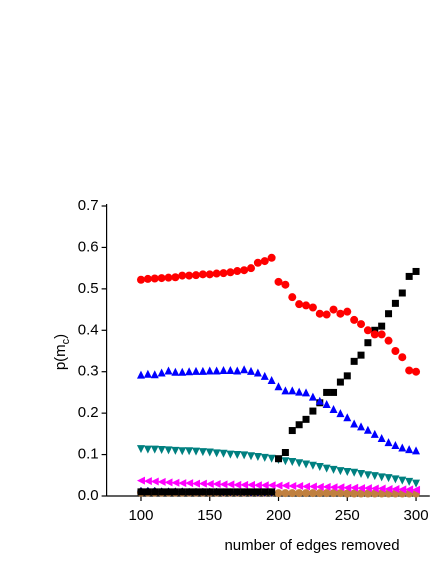  Describe the element at coordinates (209, 515) in the screenshot. I see `x-tick-label: 150` at that location.